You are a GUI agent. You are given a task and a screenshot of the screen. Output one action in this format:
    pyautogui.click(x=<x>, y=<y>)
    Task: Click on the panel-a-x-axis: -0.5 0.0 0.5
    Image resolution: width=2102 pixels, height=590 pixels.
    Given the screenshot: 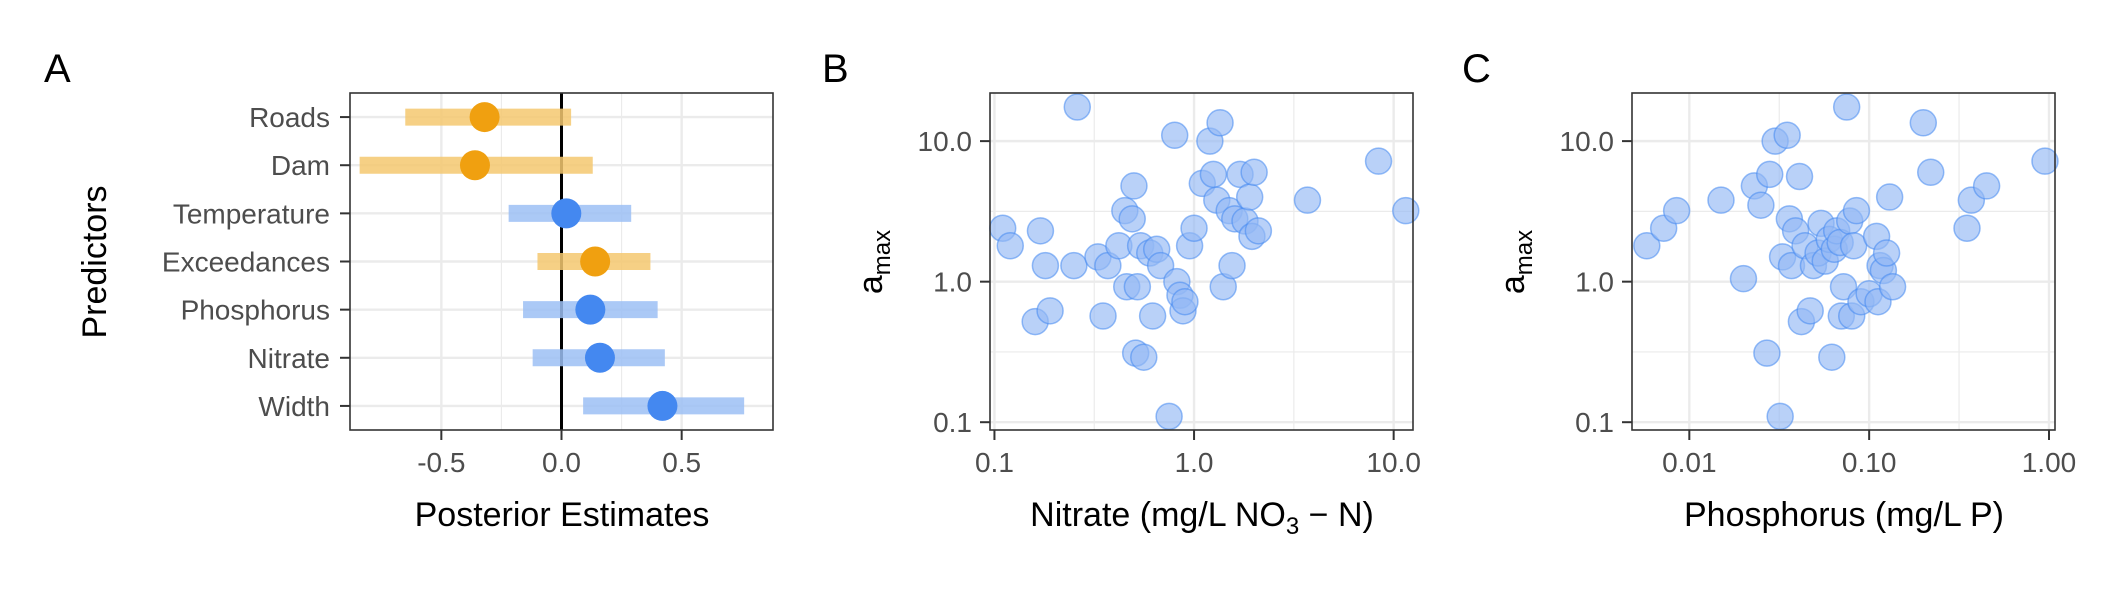 What is the action you would take?
    pyautogui.click(x=559, y=454)
    